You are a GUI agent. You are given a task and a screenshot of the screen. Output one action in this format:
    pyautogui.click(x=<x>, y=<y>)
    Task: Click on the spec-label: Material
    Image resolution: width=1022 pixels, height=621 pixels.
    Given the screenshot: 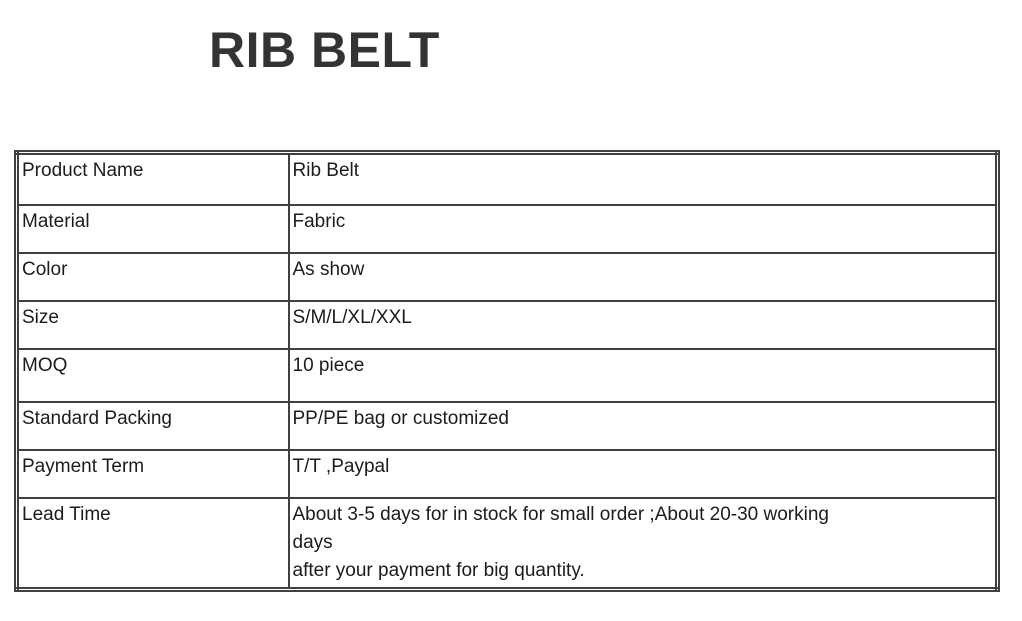 What is the action you would take?
    pyautogui.click(x=152, y=228)
    